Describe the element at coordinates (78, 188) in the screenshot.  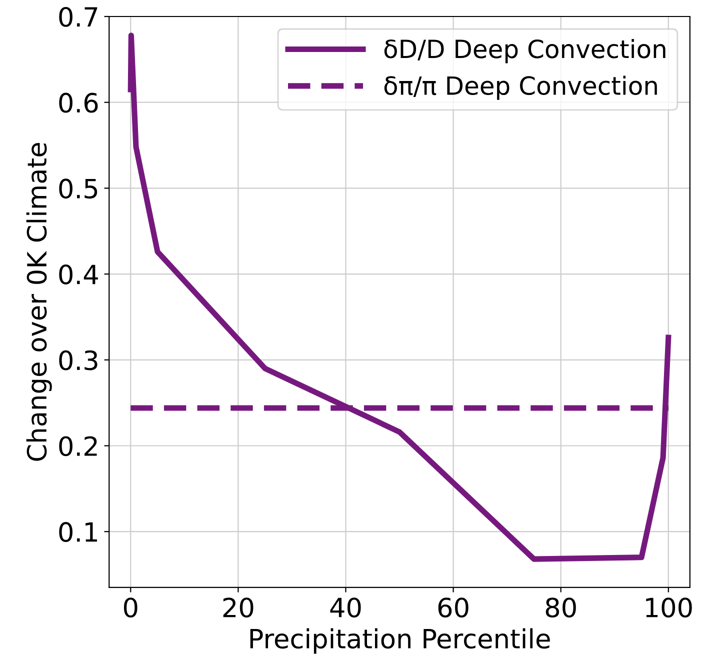
I see `y-tick-label: 0.5` at that location.